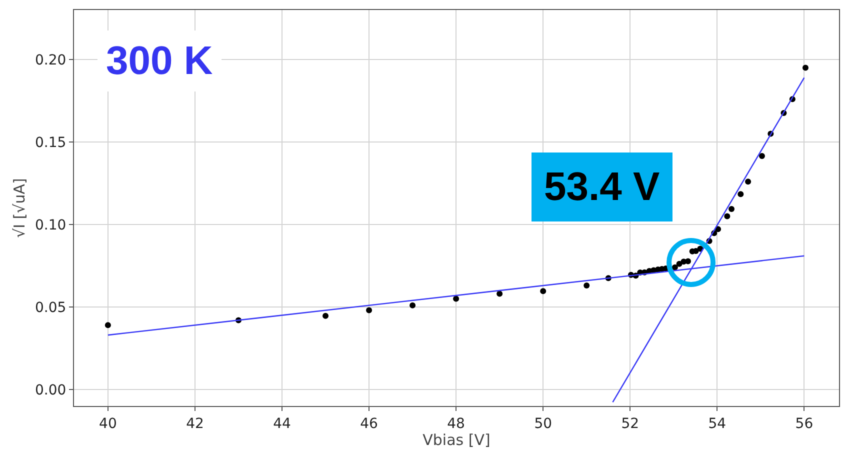 The width and height of the screenshot is (841, 449). What do you see at coordinates (195, 424) in the screenshot?
I see `x-tick-label: 42` at bounding box center [195, 424].